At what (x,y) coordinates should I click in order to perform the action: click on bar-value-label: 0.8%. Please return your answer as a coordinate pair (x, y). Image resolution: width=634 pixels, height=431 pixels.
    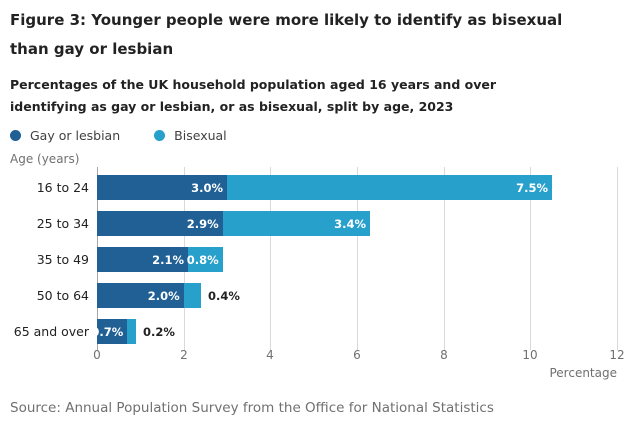
    Looking at the image, I should click on (202, 259).